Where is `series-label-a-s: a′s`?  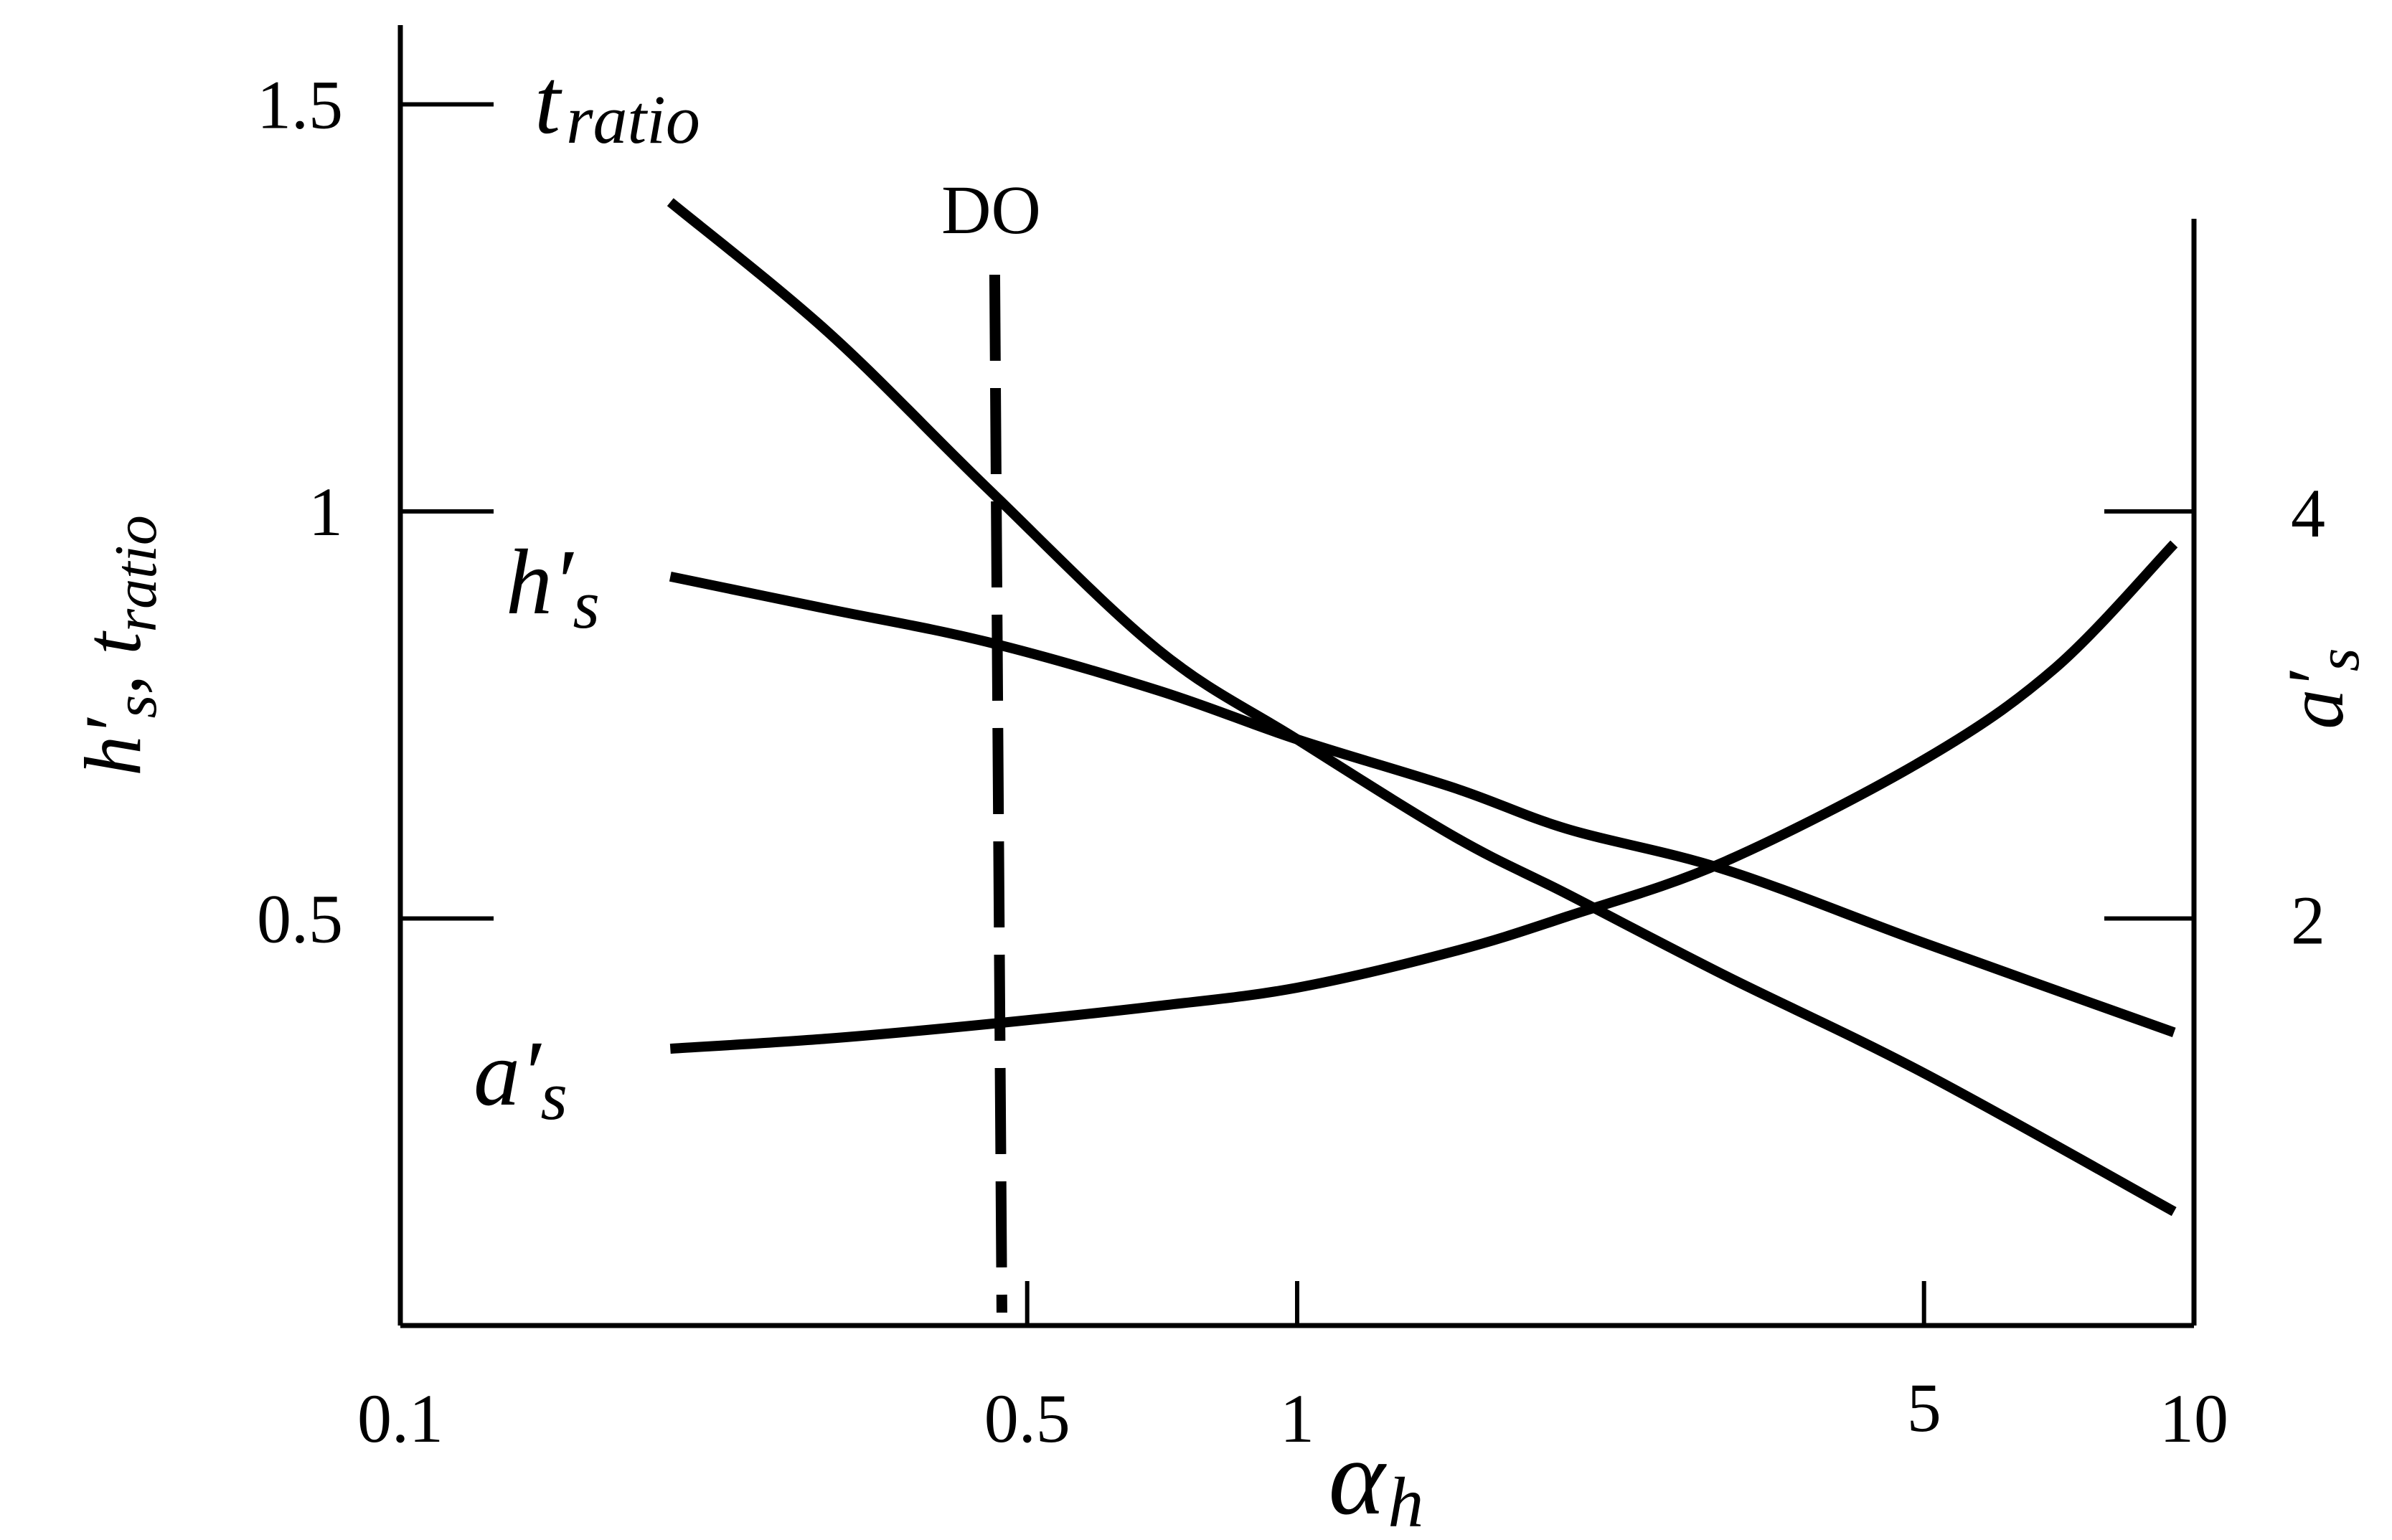 series-label-a-s: a′s is located at coordinates (521, 1078).